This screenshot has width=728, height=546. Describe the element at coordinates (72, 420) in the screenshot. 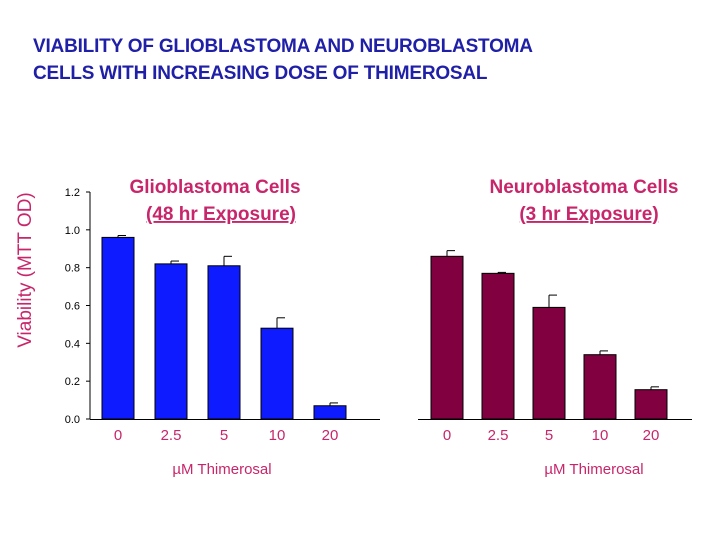

I see `y-tick-label: 0.0` at that location.